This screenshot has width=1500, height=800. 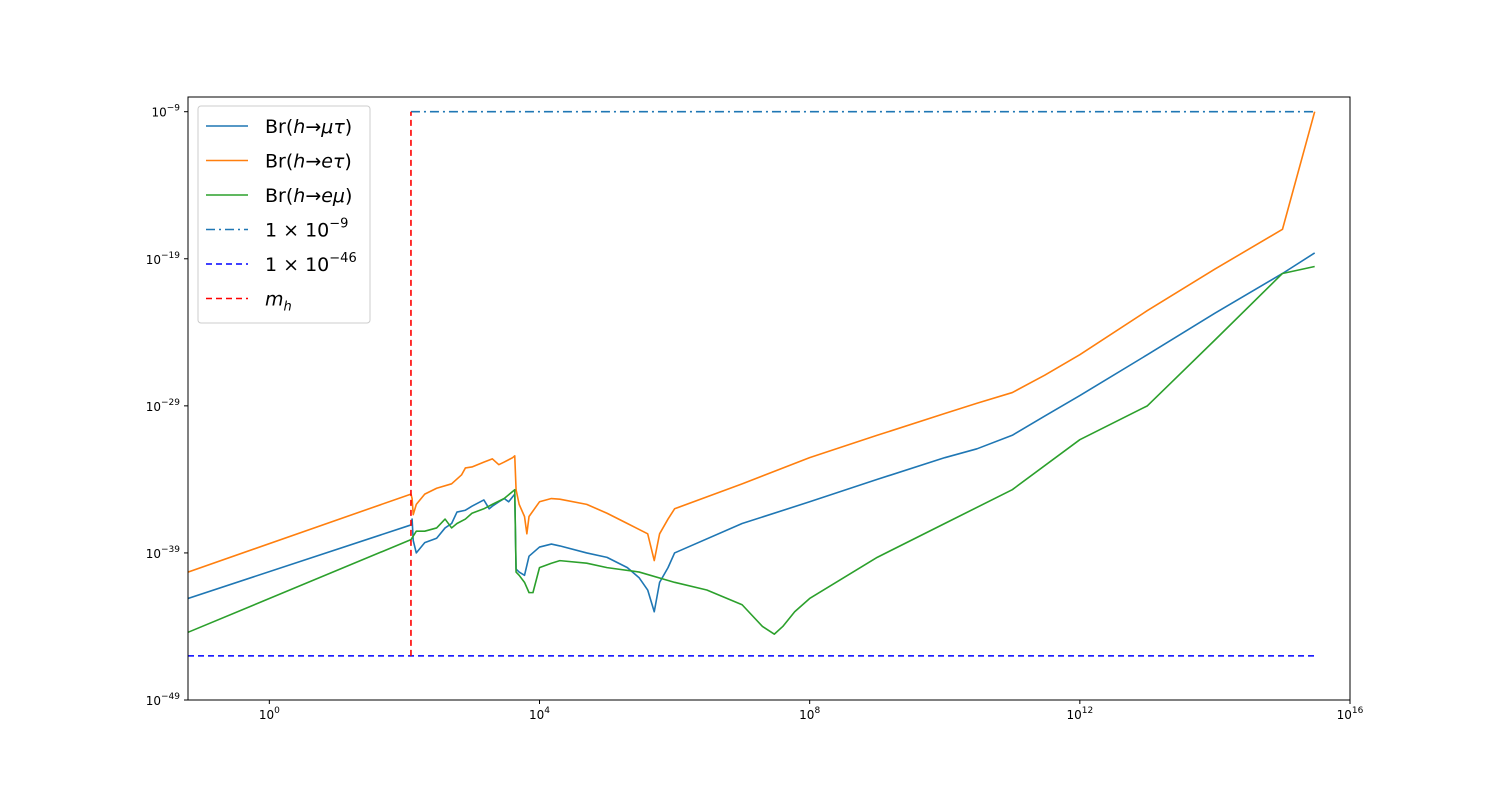 I want to click on x-tick-label-0: 10⁰, so click(x=269, y=714).